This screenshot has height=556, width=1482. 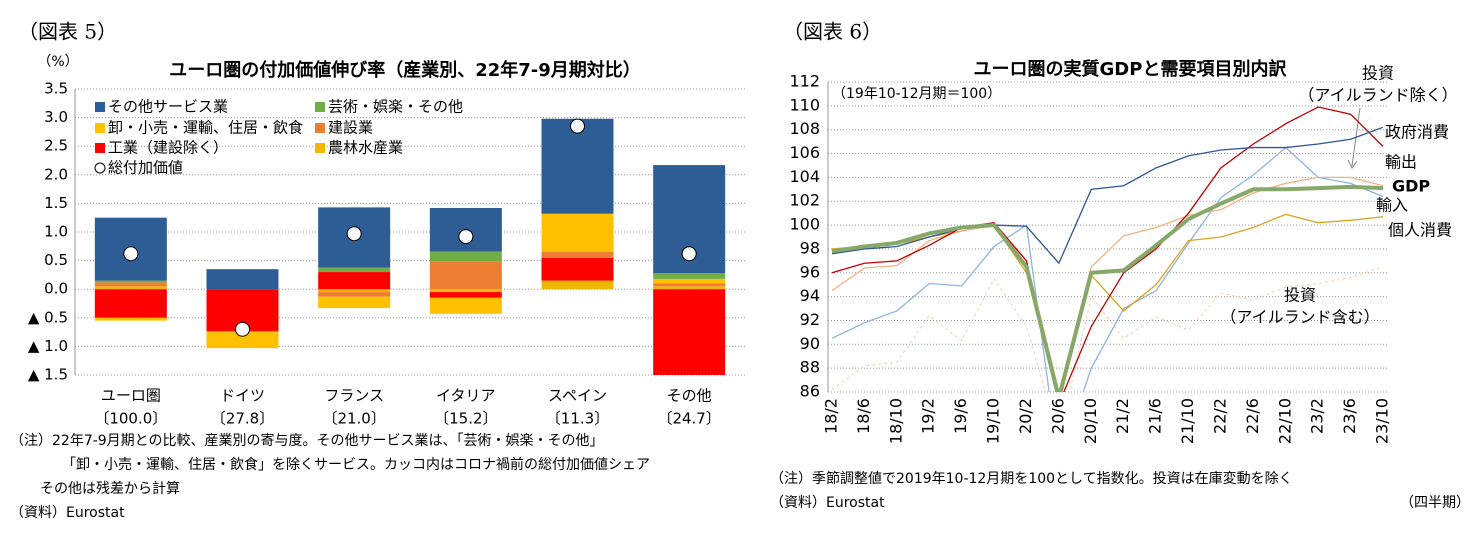 I want to click on x-tick-label: その他, so click(x=689, y=396).